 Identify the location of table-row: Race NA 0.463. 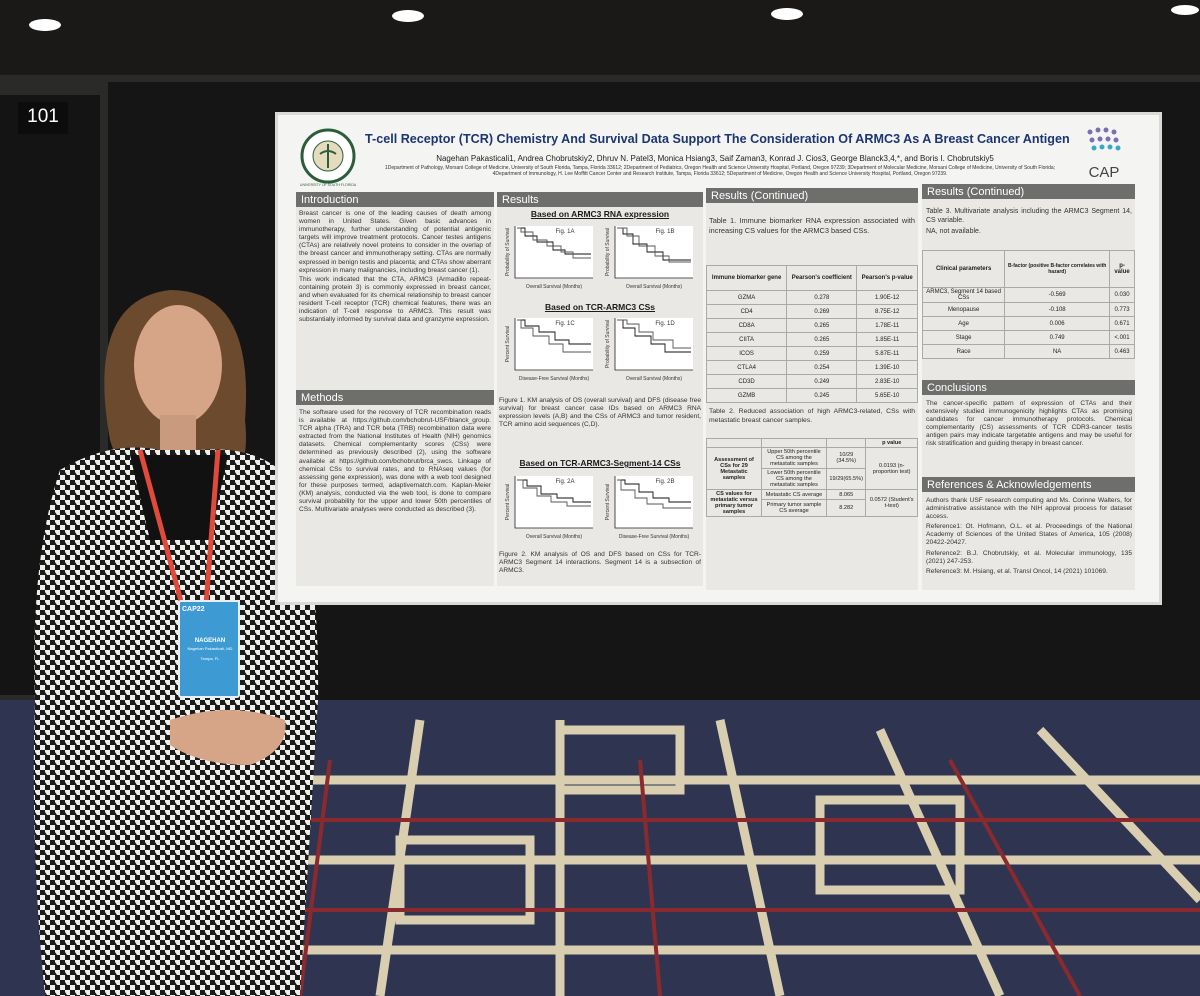
(1028, 351).